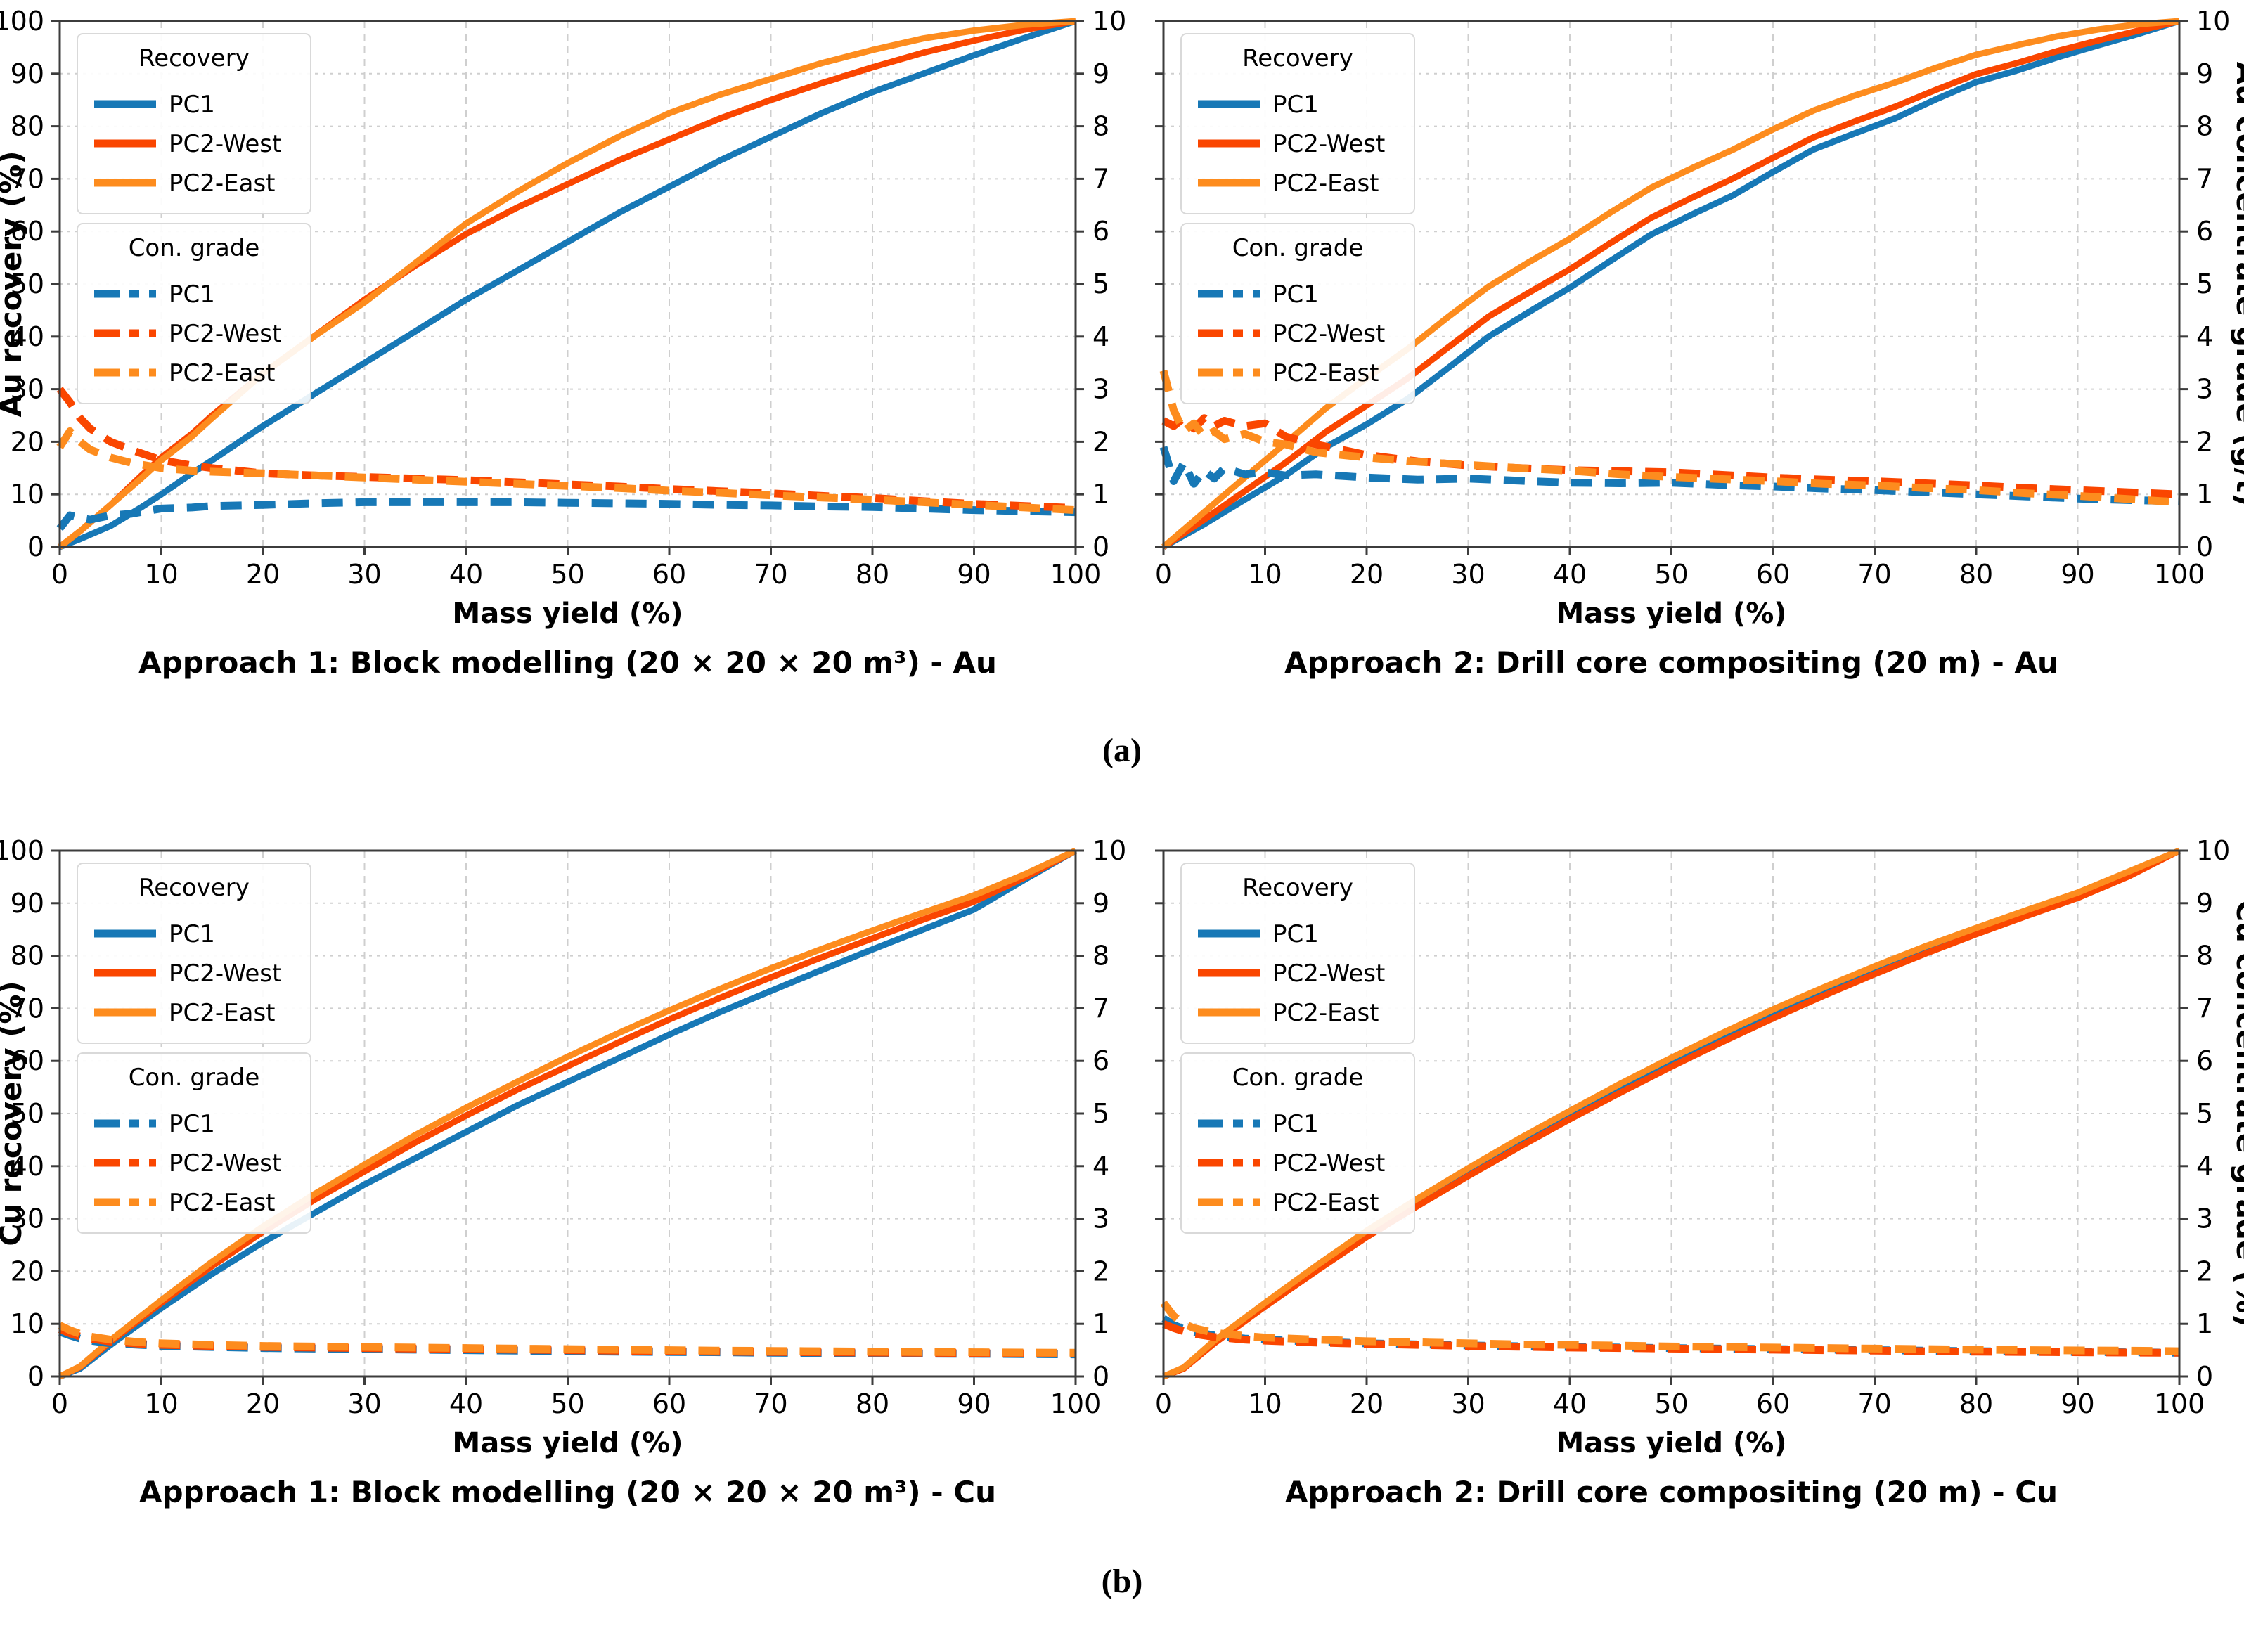 This screenshot has width=2244, height=1652. What do you see at coordinates (1671, 1443) in the screenshot?
I see `x-axis-title: Mass yield (%)` at bounding box center [1671, 1443].